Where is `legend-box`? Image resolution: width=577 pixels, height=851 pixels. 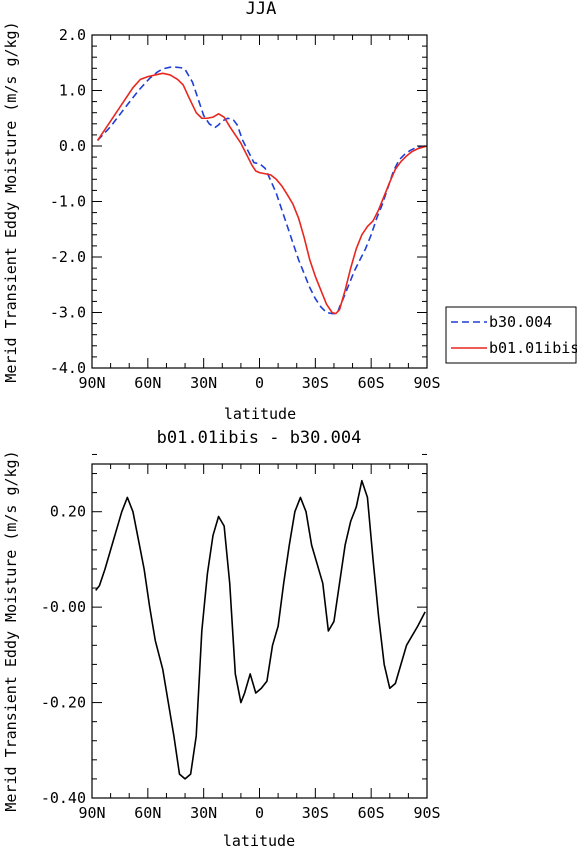 legend-box is located at coordinates (511, 335).